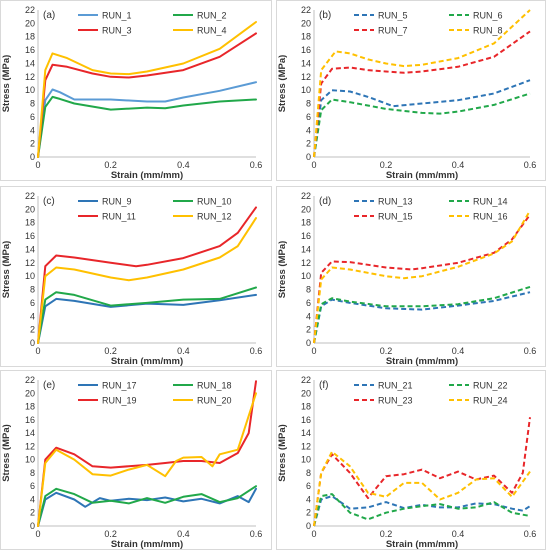 The image size is (546, 550). Describe the element at coordinates (119, 386) in the screenshot. I see `legend-label: RUN_17` at that location.